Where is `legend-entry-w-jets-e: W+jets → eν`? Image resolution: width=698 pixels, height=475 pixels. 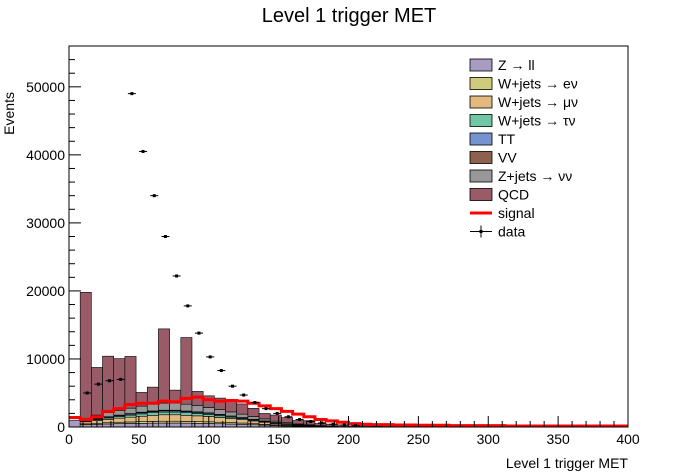
legend-entry-w-jets-e: W+jets → eν is located at coordinates (523, 84).